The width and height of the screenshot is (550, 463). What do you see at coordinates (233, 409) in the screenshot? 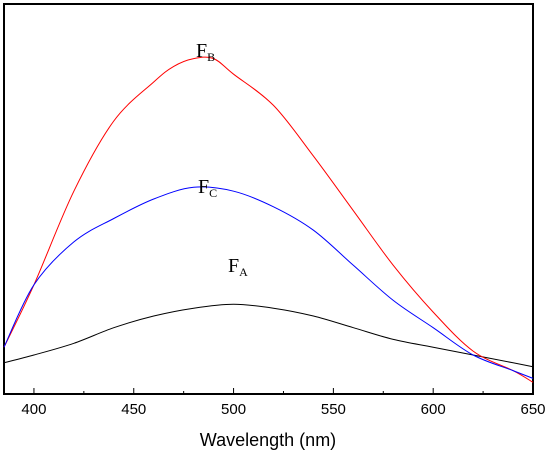
I see `x-tick-label: 500` at bounding box center [233, 409].